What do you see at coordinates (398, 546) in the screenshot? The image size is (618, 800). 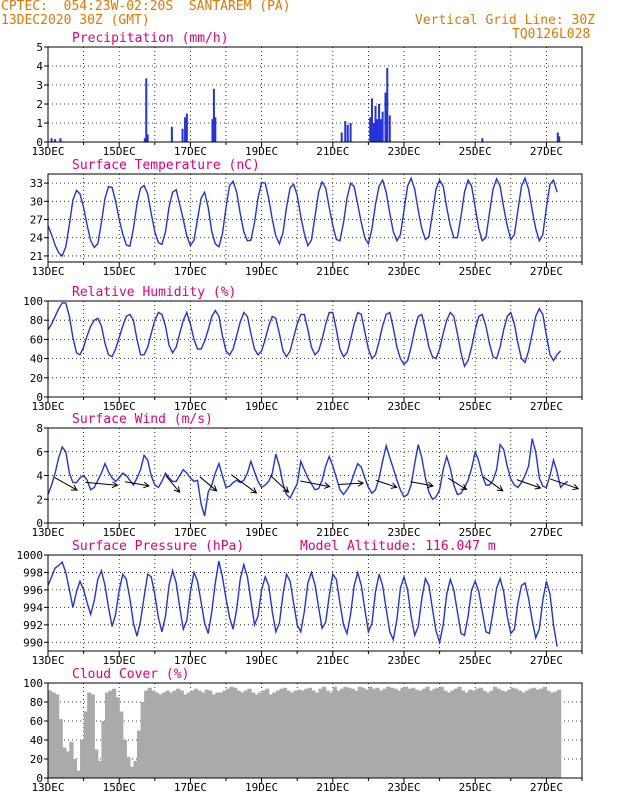 I see `pres-annotation: Model Altitude: 116.047 m` at bounding box center [398, 546].